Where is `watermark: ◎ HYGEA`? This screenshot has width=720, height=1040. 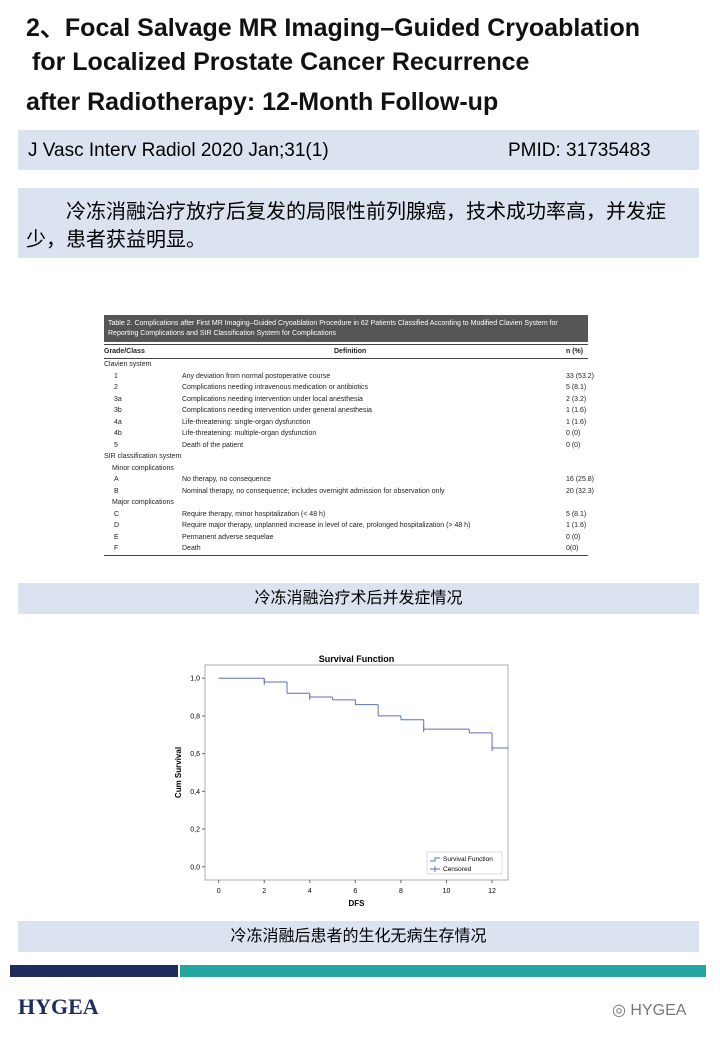 watermark: ◎ HYGEA is located at coordinates (649, 1010).